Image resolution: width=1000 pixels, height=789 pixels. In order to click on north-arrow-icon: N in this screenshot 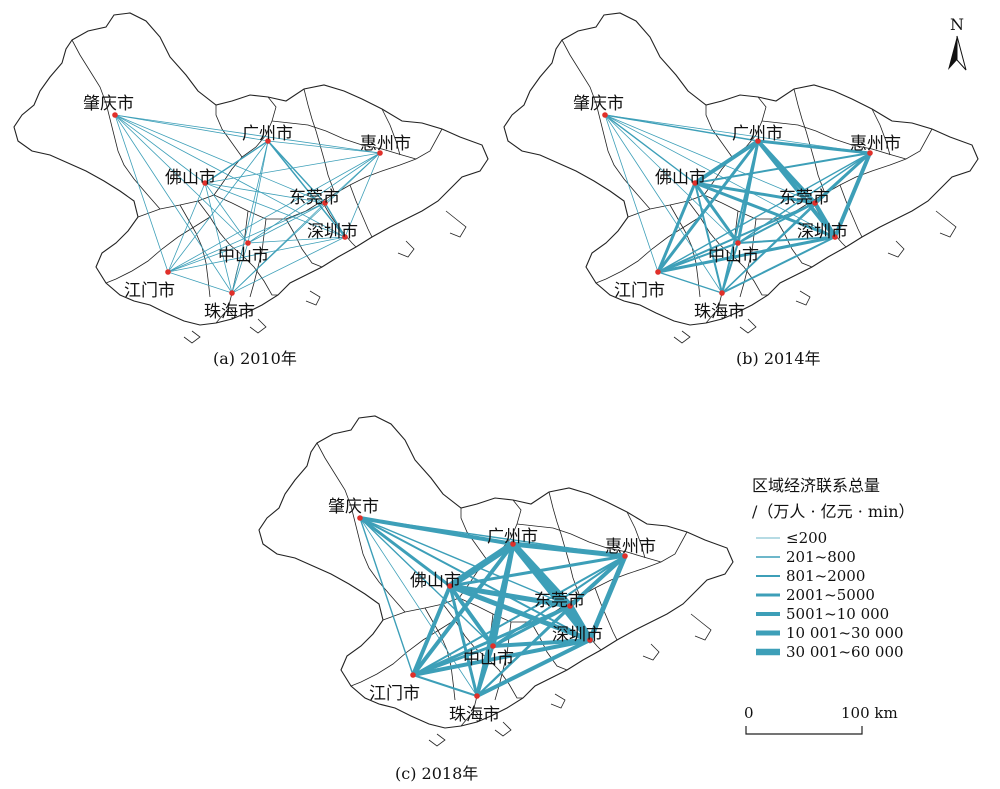, I will do `click(957, 43)`.